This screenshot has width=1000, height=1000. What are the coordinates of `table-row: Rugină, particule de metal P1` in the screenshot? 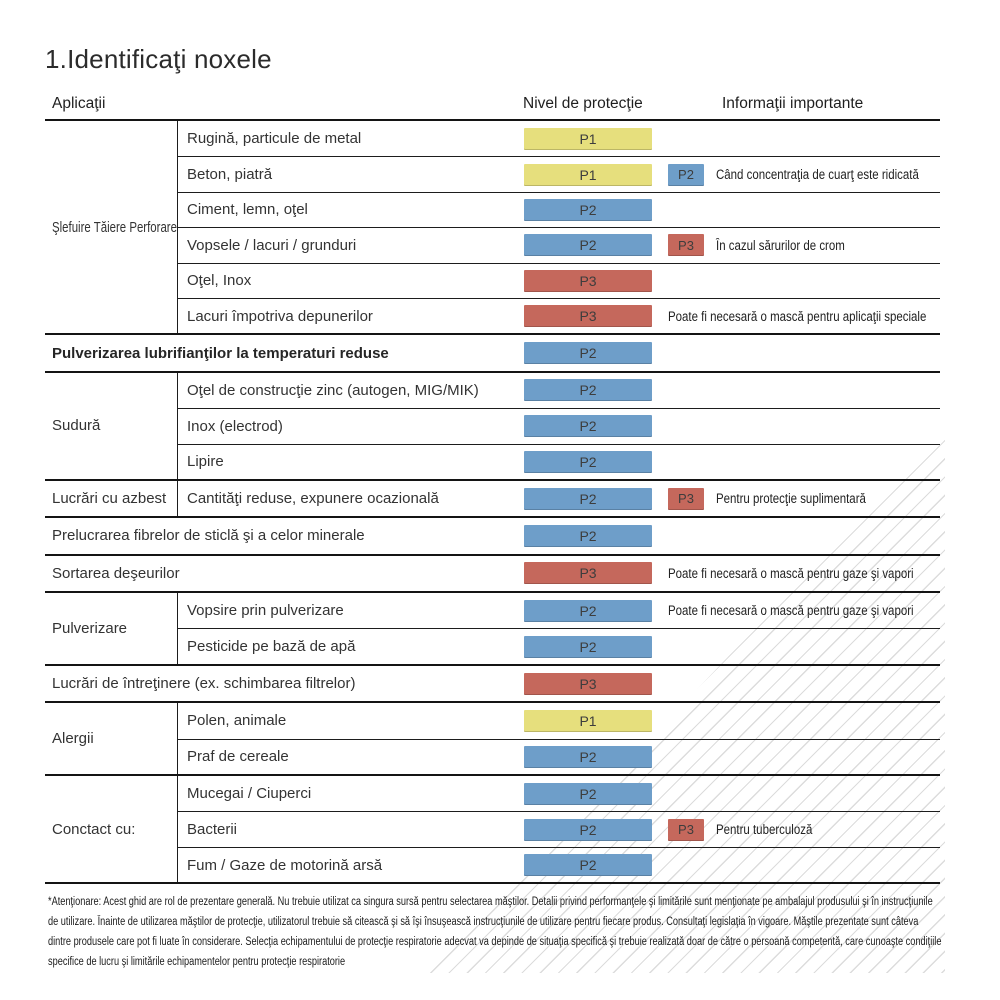 It's located at (559, 138).